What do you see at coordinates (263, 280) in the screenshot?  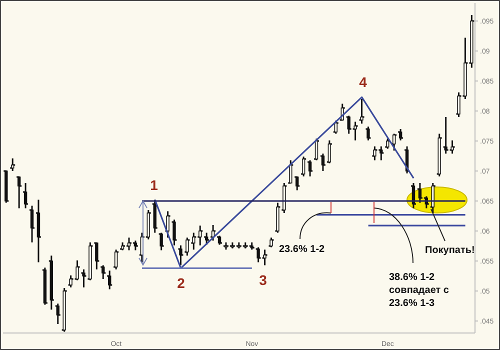 I see `annotation: 3` at bounding box center [263, 280].